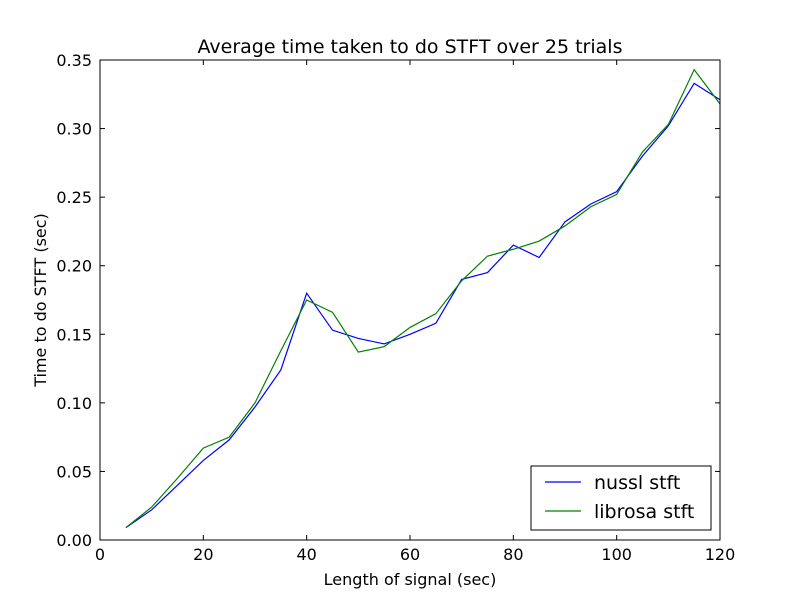 The image size is (800, 600). What do you see at coordinates (410, 554) in the screenshot?
I see `x-tick-label: 60` at bounding box center [410, 554].